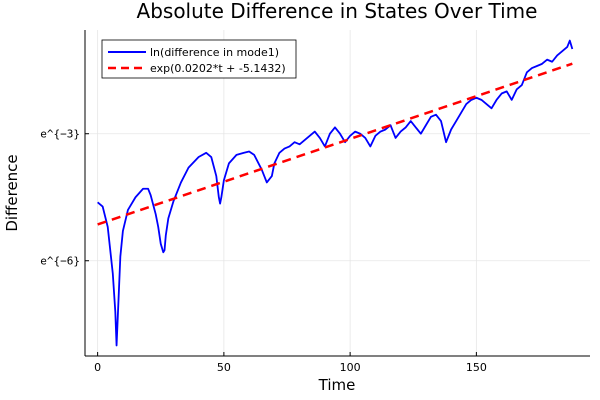 The height and width of the screenshot is (400, 600). Describe the element at coordinates (290, 363) in the screenshot. I see `x-ticks: 0 50 100 150` at that location.